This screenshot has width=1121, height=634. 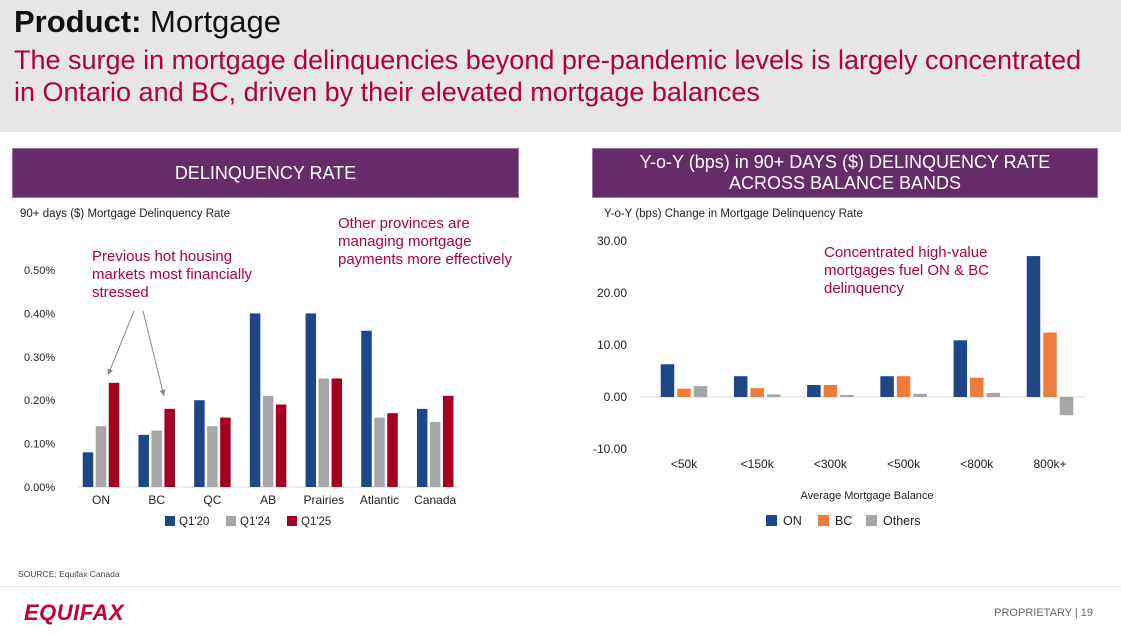 What do you see at coordinates (831, 464) in the screenshot?
I see `x-tick-label: <300k` at bounding box center [831, 464].